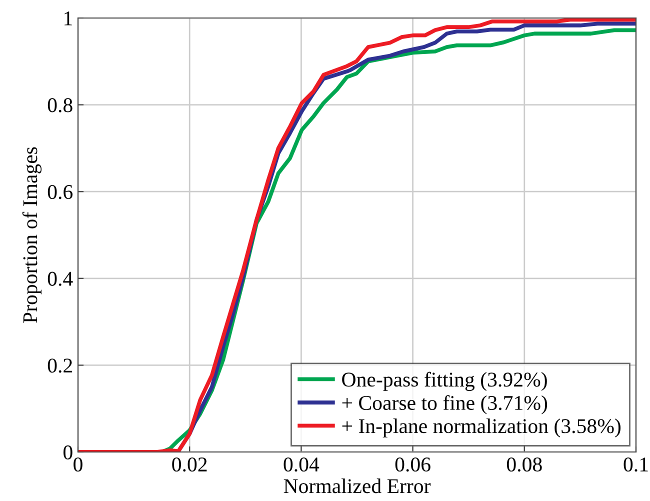 This screenshot has width=650, height=501. Describe the element at coordinates (68, 452) in the screenshot. I see `y-tick-label: 0` at that location.